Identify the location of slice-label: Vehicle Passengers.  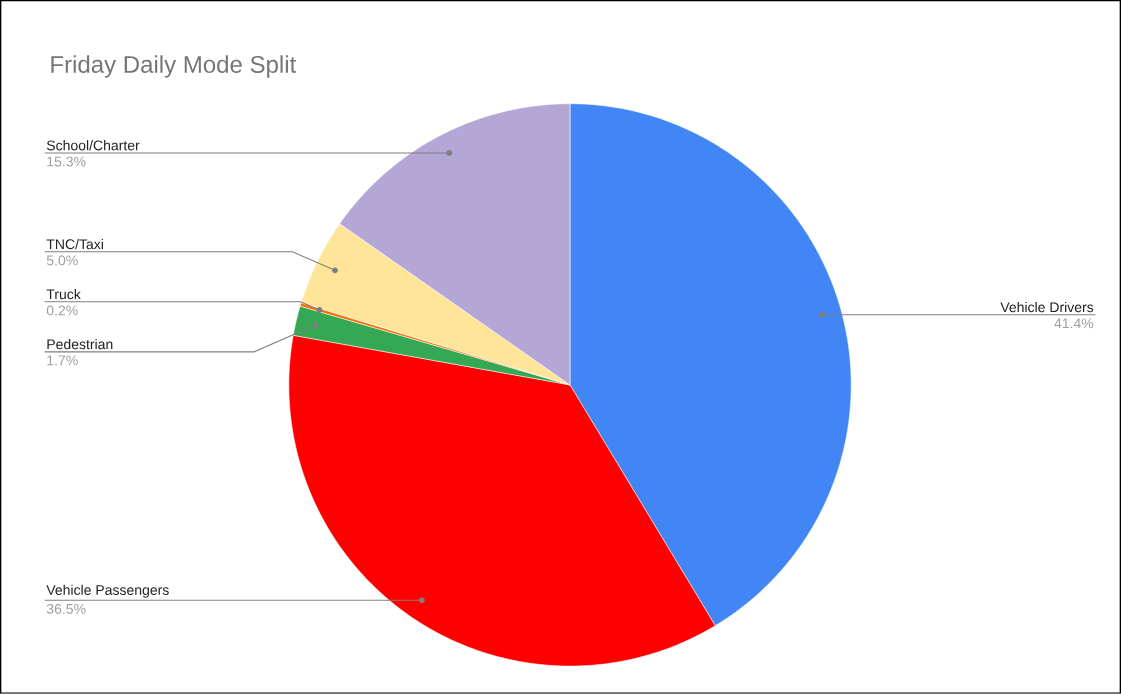
(107, 591).